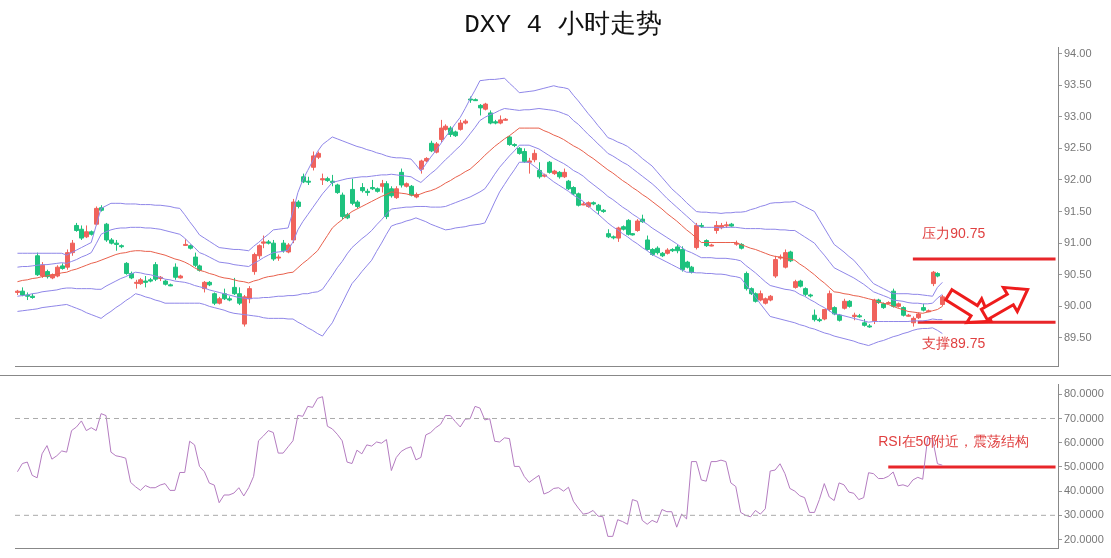  Describe the element at coordinates (1078, 84) in the screenshot. I see `y-tick-label: 93.50` at that location.